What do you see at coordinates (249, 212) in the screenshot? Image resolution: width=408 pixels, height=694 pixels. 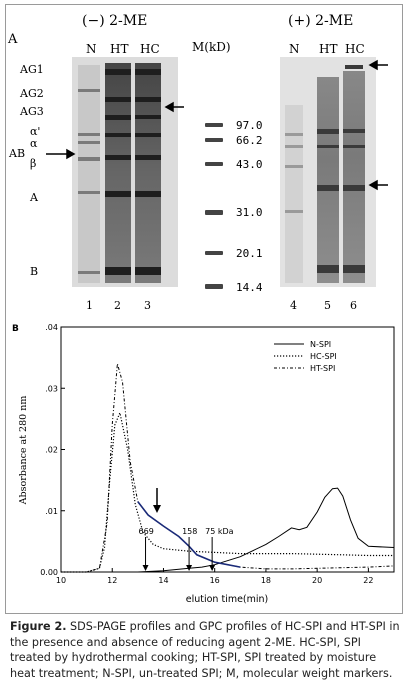 I see `marker-value-31: 31.0` at bounding box center [249, 212].